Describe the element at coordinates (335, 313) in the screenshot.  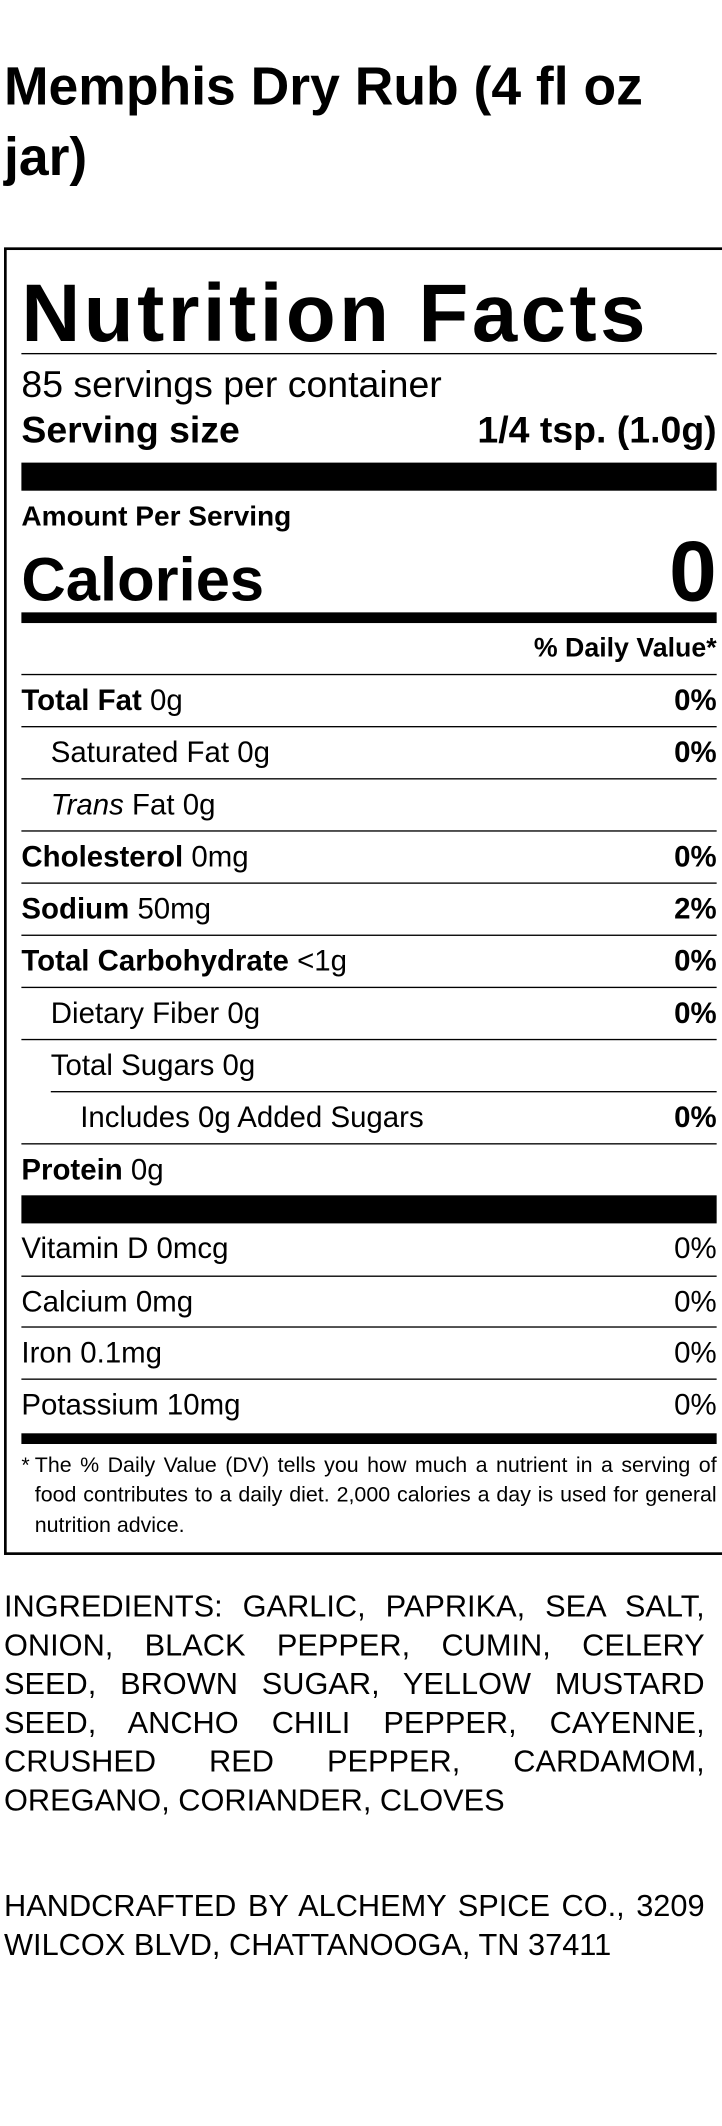
I see `label-heading: Nutrition Facts` at that location.